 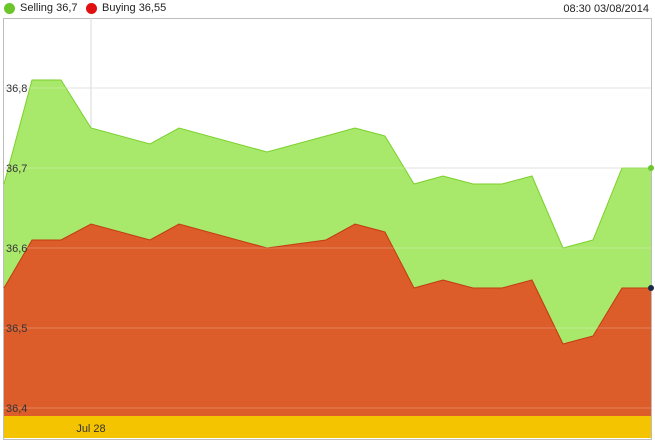 I want to click on buying-end-marker, so click(x=651, y=288).